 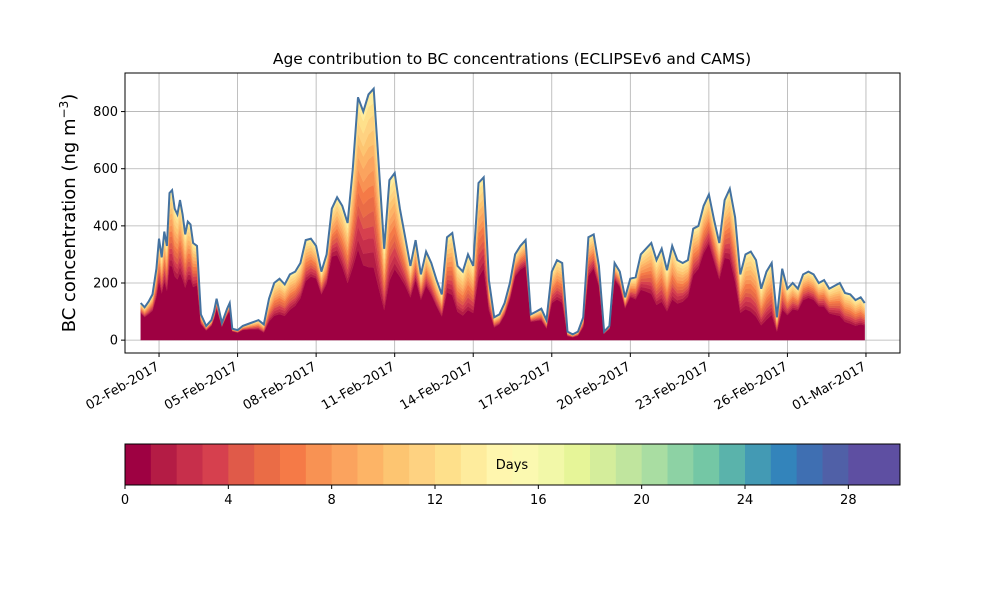 I want to click on colorbar-label: Days, so click(x=512, y=465).